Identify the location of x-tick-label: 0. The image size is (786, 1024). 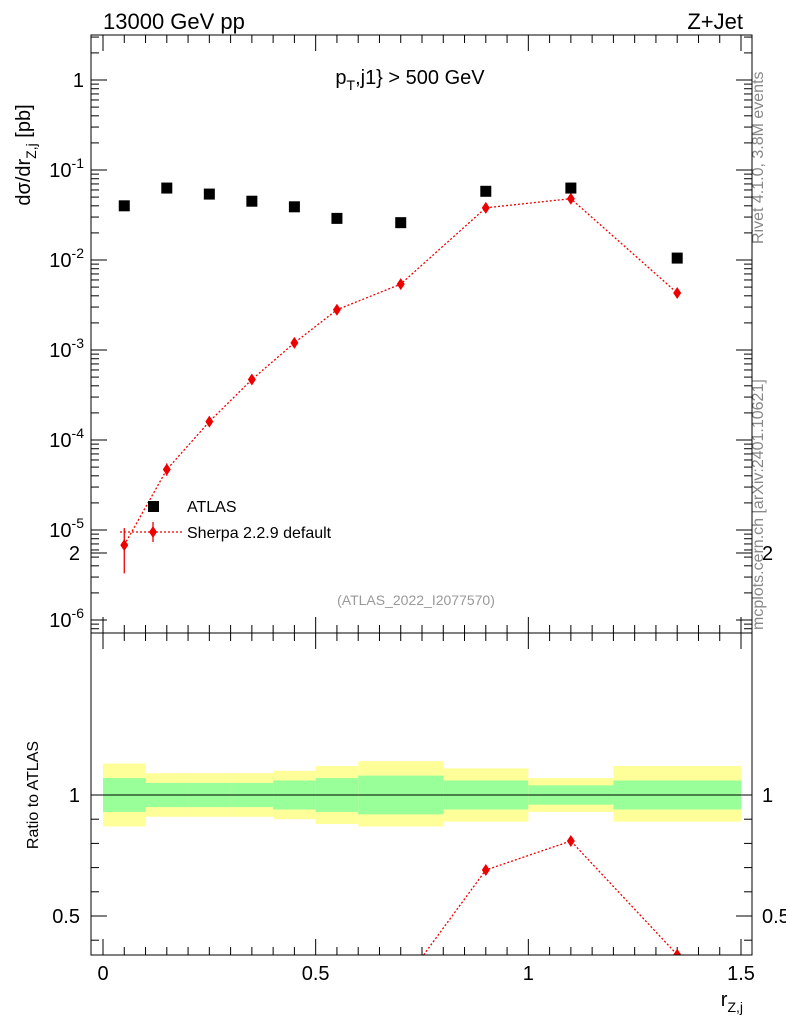
(102, 974).